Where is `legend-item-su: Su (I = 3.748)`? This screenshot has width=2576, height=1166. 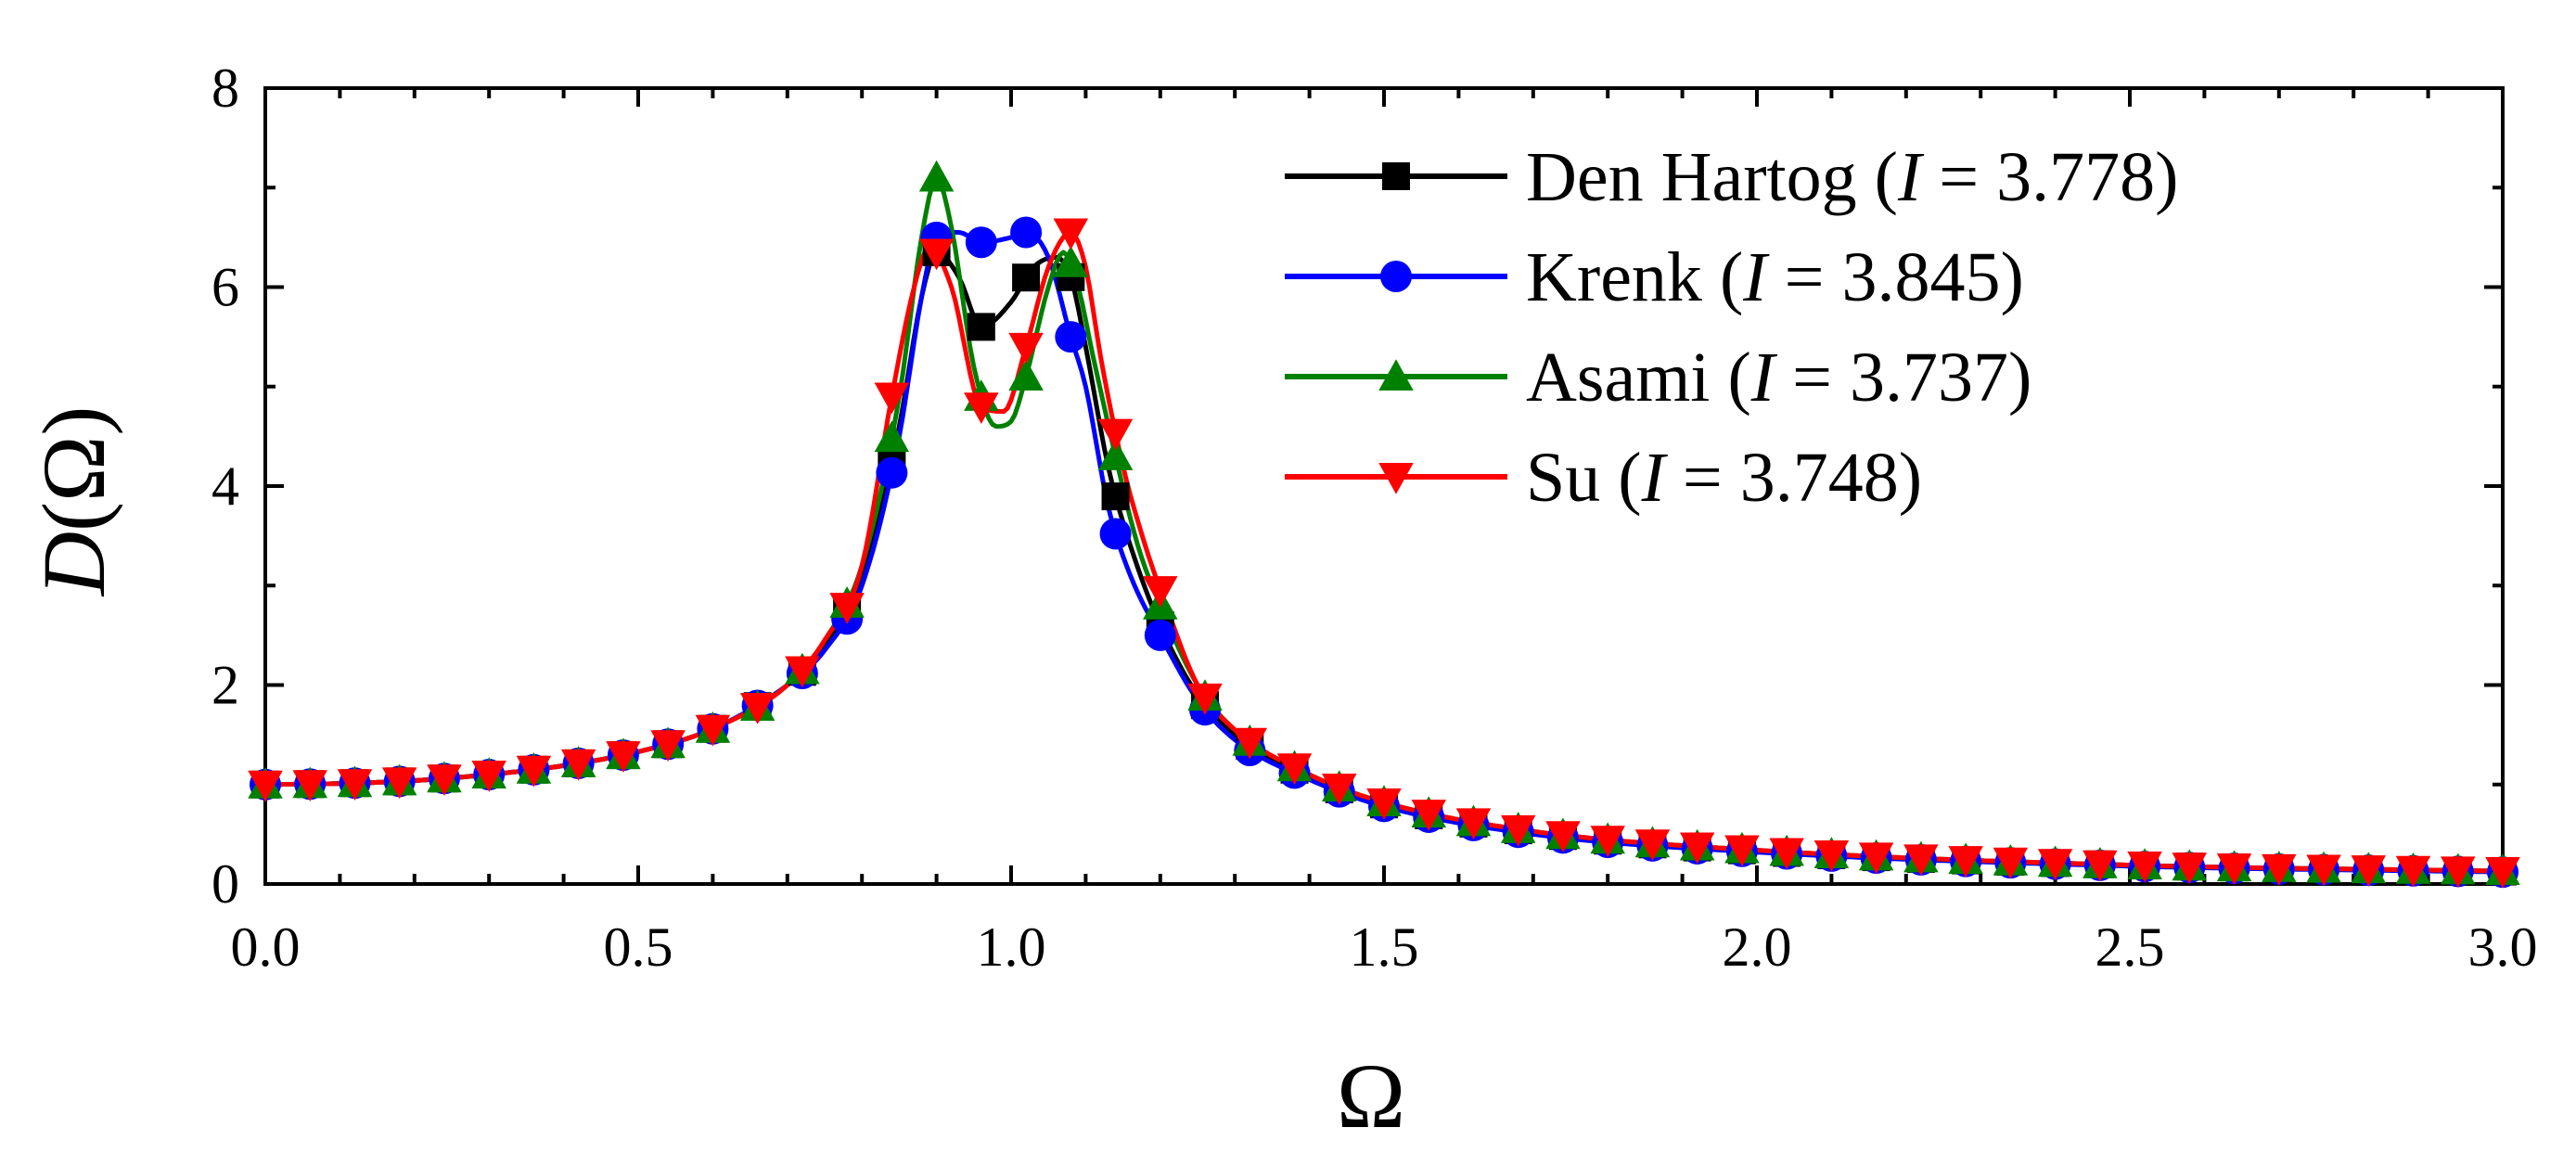 legend-item-su: Su (I = 3.748) is located at coordinates (1603, 478).